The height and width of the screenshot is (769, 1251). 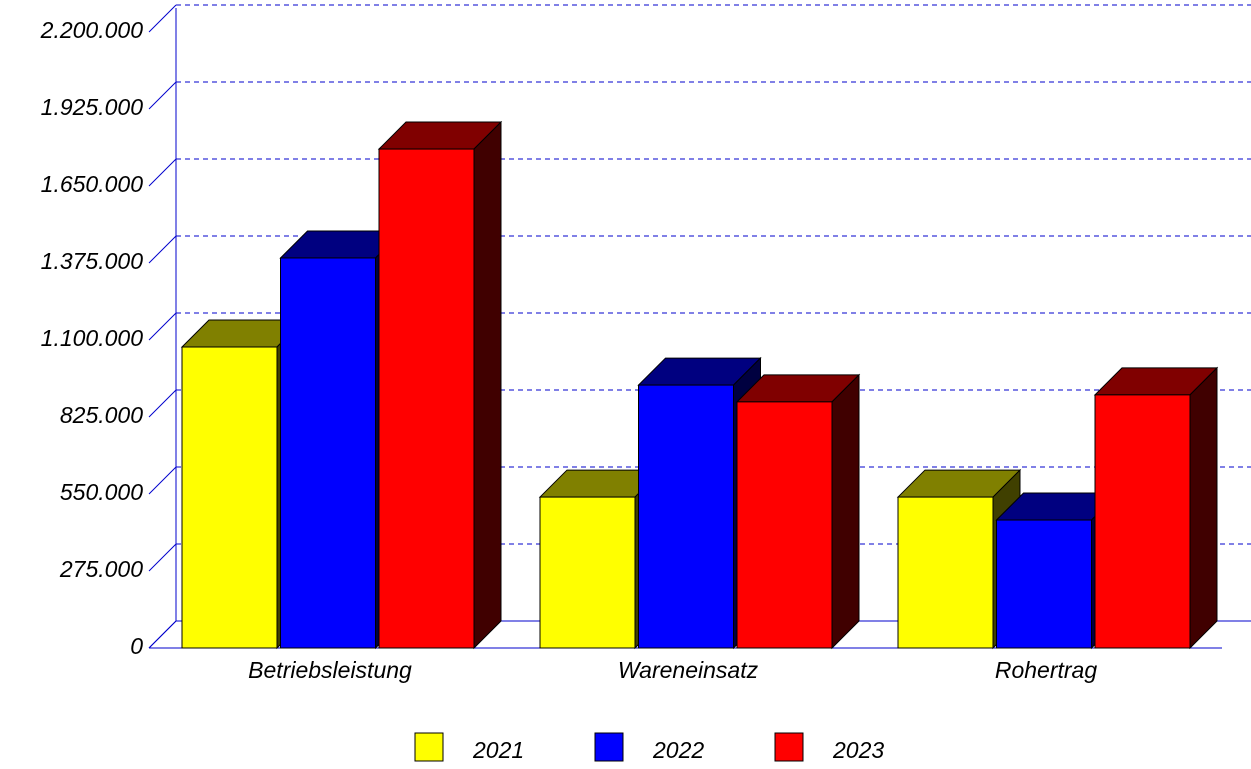 What do you see at coordinates (101, 569) in the screenshot?
I see `y-tick-label: 275.000` at bounding box center [101, 569].